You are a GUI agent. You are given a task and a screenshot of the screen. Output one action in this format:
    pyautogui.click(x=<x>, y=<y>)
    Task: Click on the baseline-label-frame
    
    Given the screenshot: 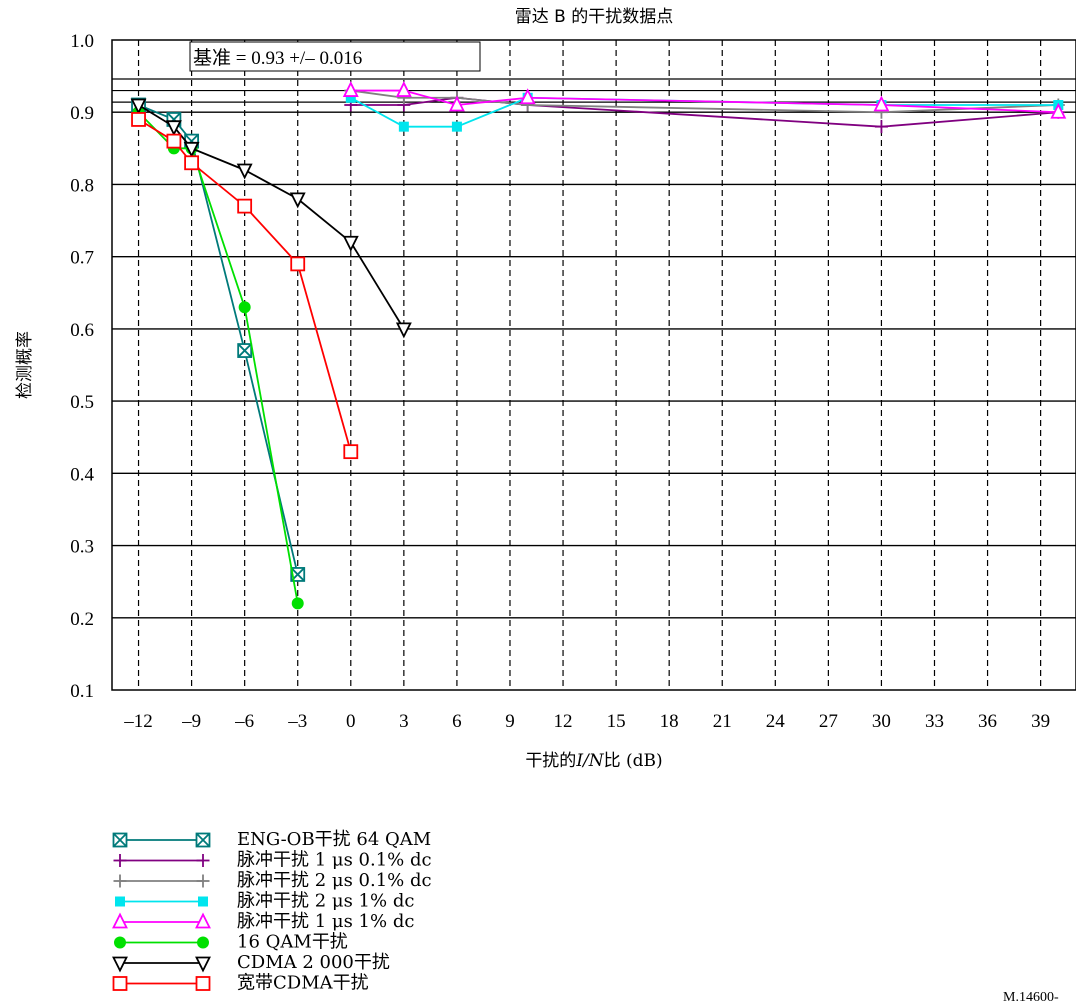 What is the action you would take?
    pyautogui.click(x=335, y=56)
    